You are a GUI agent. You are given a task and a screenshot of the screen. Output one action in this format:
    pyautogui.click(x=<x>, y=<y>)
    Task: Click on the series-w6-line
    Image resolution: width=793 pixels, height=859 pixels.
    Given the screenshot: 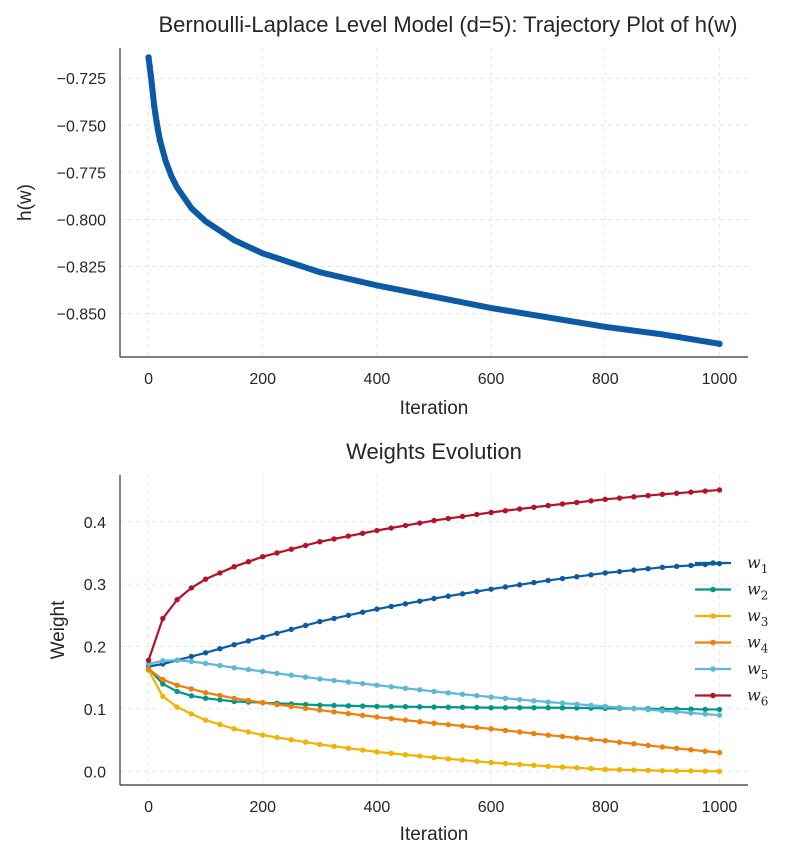 What is the action you would take?
    pyautogui.click(x=433, y=574)
    